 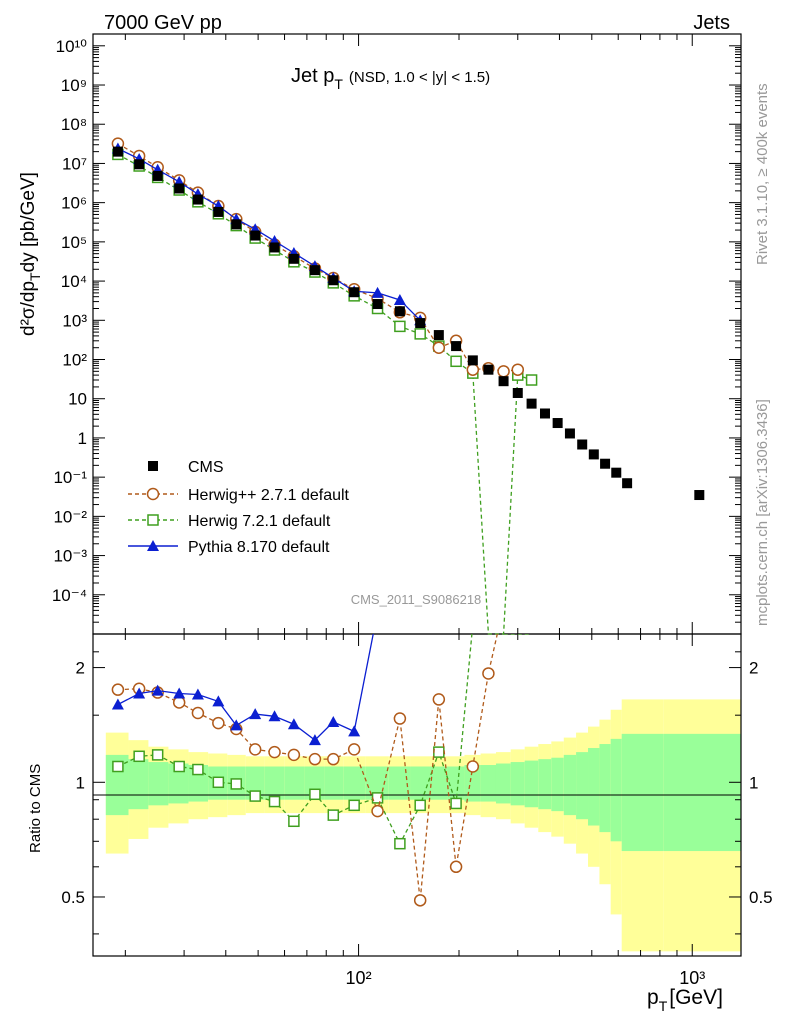 I want to click on y-tick-label: 10¹⁰, so click(x=72, y=46).